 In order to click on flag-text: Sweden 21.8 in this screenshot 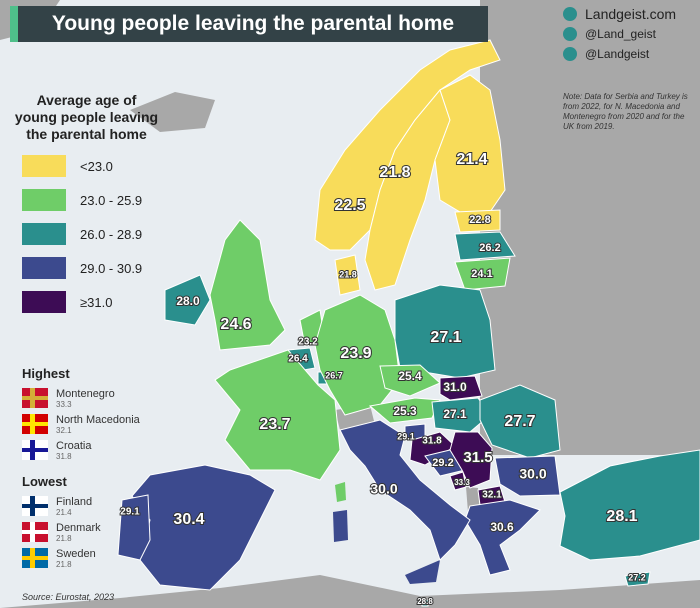, I will do `click(76, 558)`.